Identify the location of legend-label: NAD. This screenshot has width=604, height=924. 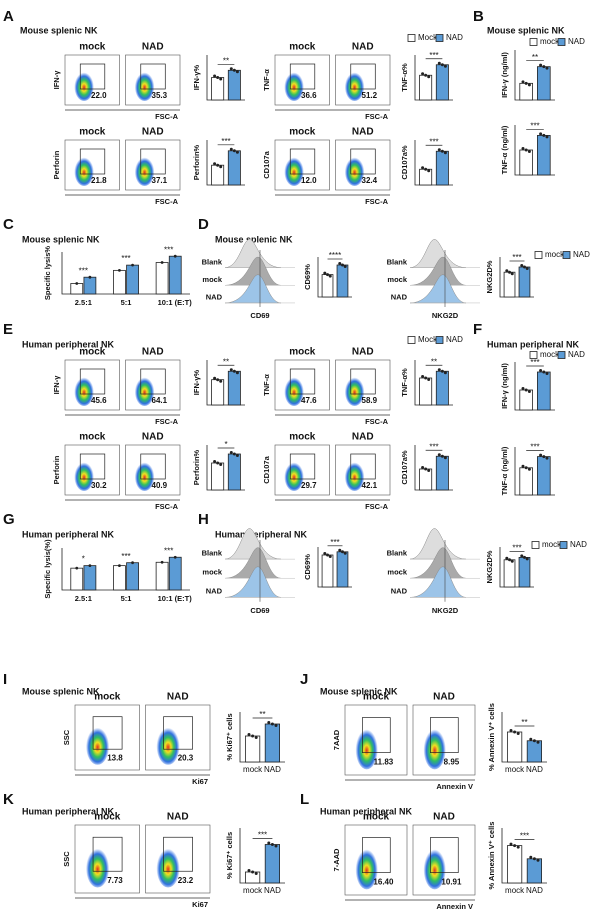
(454, 37).